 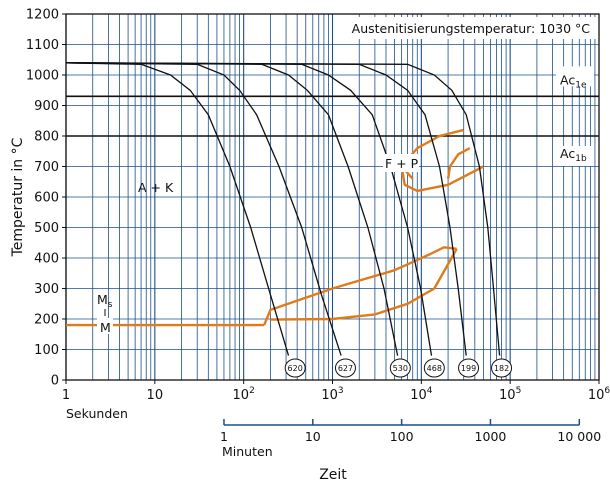 I want to click on minutes-tick-label: 10 000, so click(x=579, y=436).